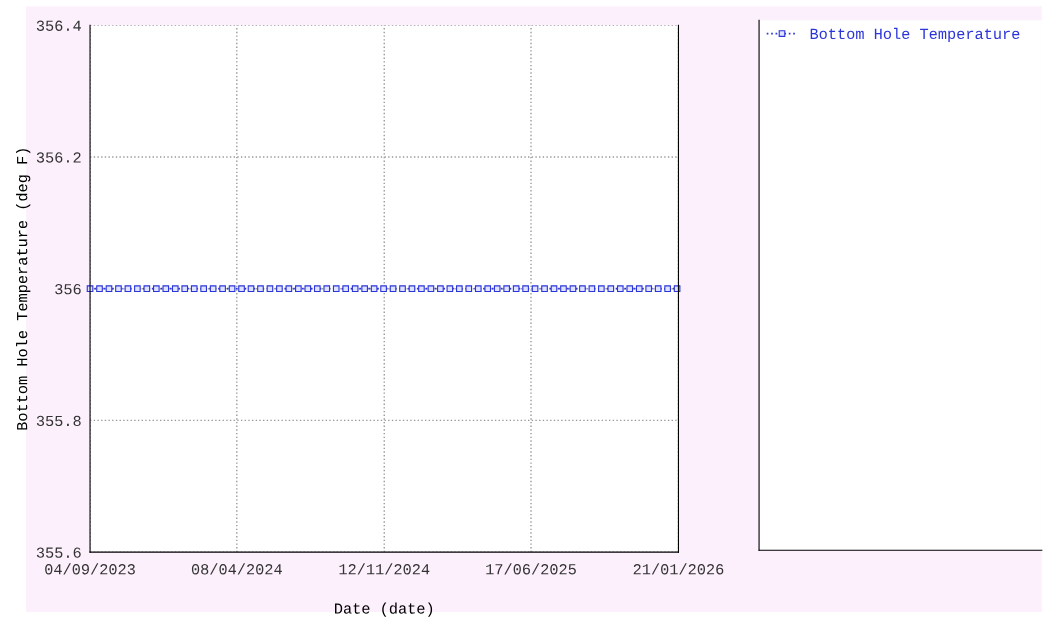  Describe the element at coordinates (68, 289) in the screenshot. I see `y-tick-label: 356` at that location.